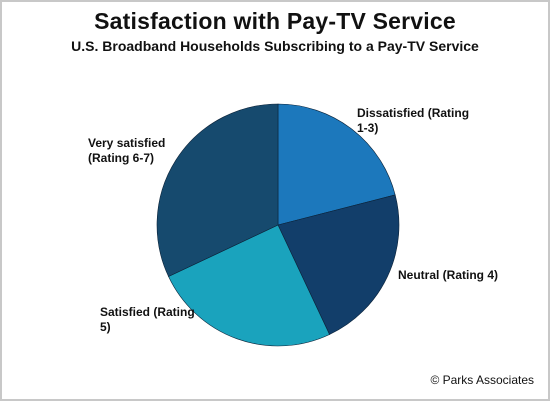 Image resolution: width=550 pixels, height=401 pixels. What do you see at coordinates (336, 164) in the screenshot?
I see `pie-slice-dissatisfied` at bounding box center [336, 164].